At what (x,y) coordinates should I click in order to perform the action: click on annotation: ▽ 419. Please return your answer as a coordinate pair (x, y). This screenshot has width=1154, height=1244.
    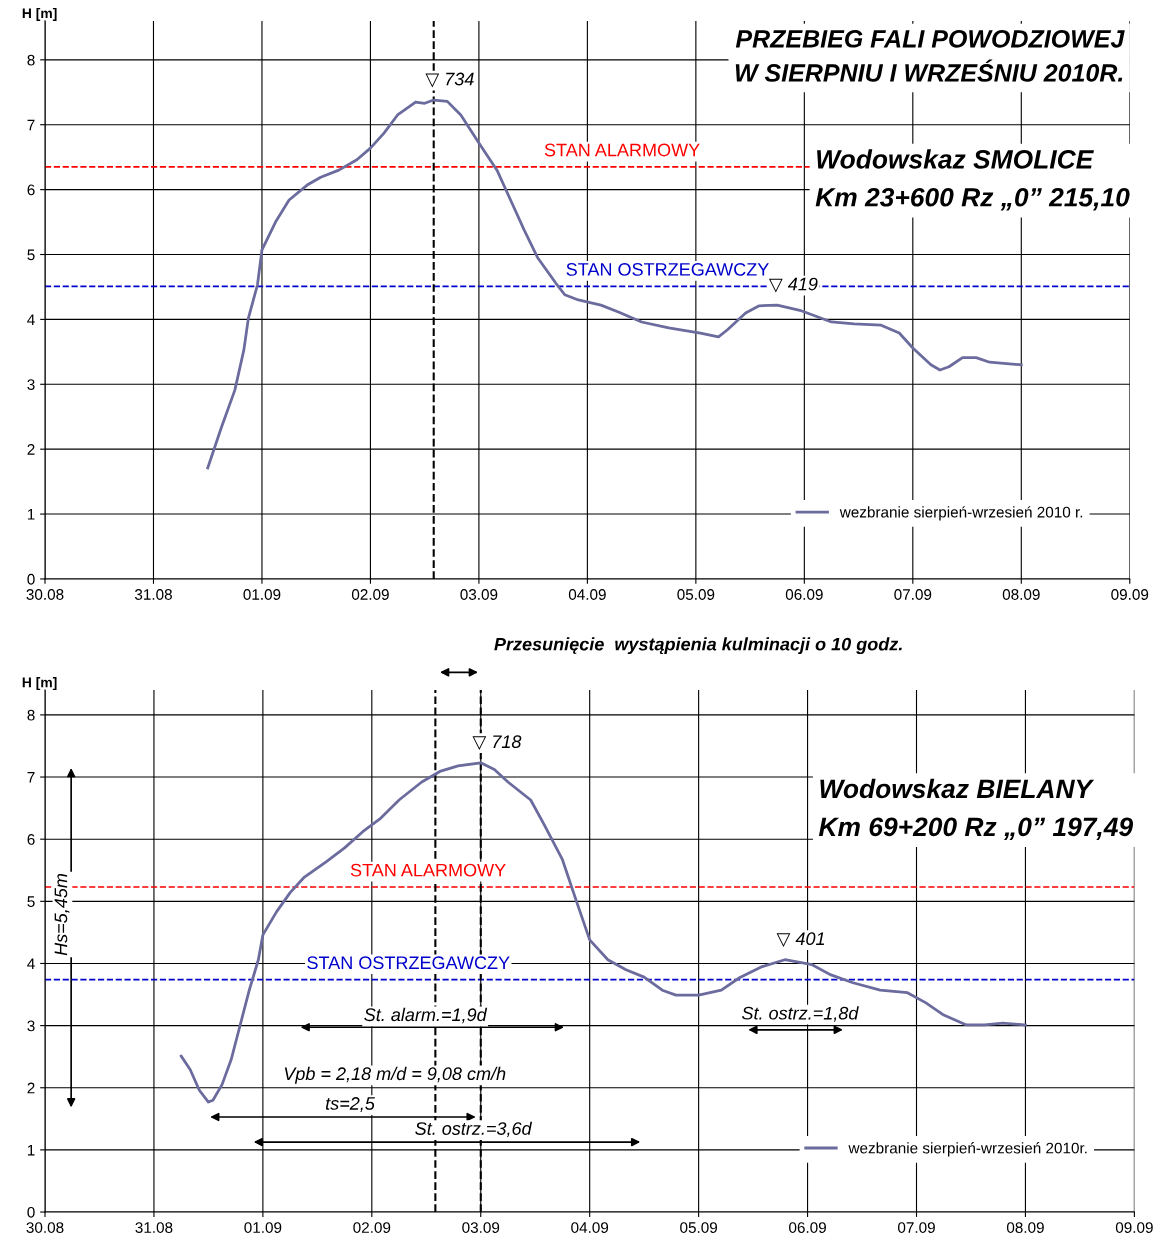
    Looking at the image, I should click on (793, 285).